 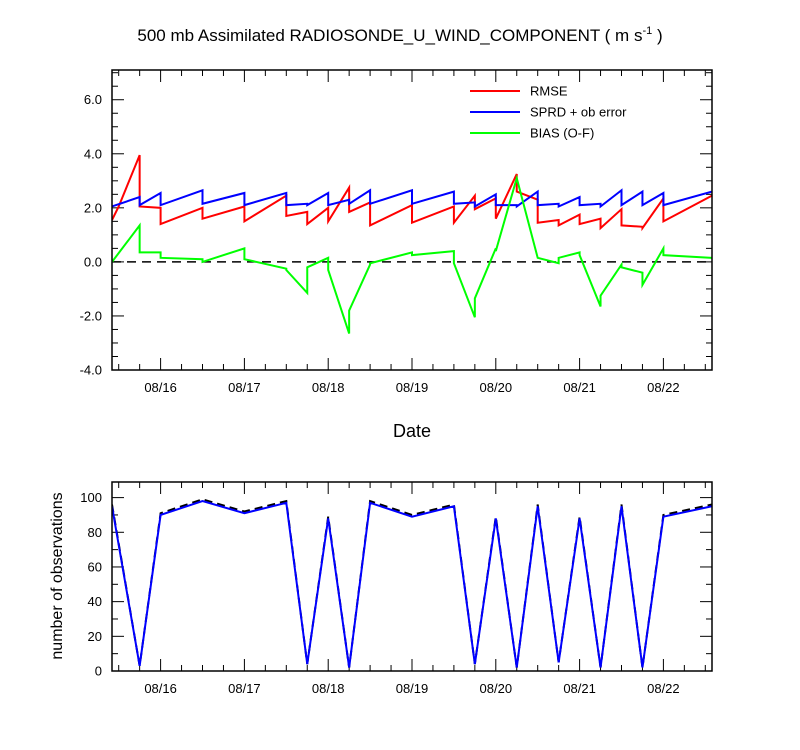 I want to click on y-axis-title-observations: number of observations, so click(x=57, y=575).